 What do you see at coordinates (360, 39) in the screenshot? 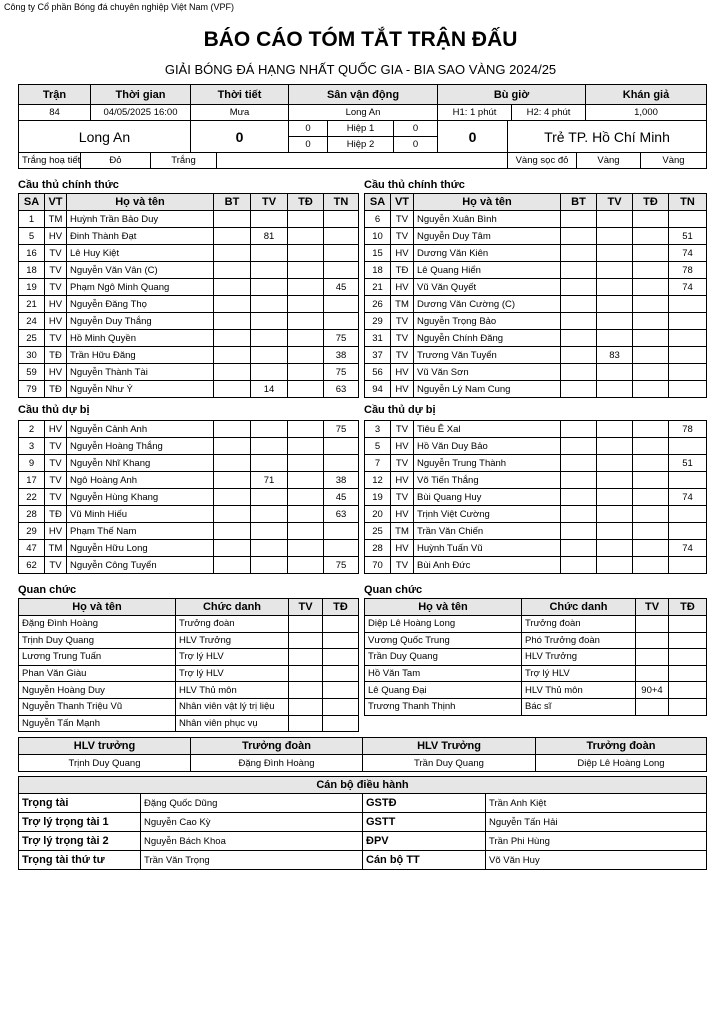
I see `title: BÁO CÁO TÓM TẮT TRẬN ĐẤU` at bounding box center [360, 39].